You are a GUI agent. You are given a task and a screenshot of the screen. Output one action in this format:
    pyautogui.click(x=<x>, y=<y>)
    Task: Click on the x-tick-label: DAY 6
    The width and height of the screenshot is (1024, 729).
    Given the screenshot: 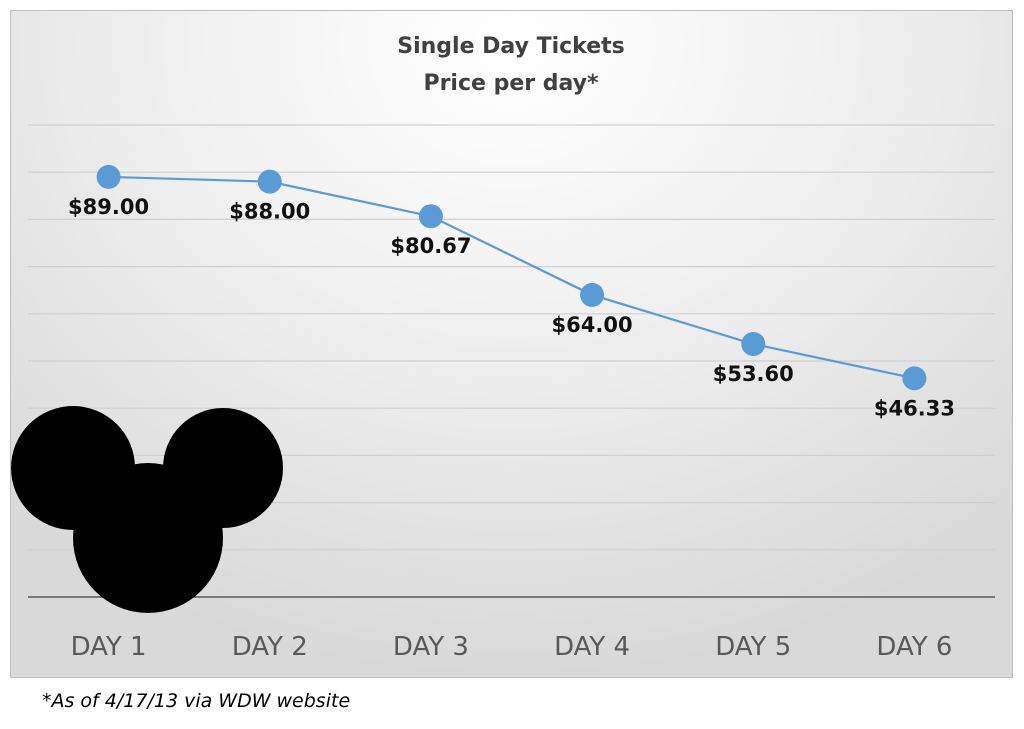 What is the action you would take?
    pyautogui.click(x=914, y=647)
    